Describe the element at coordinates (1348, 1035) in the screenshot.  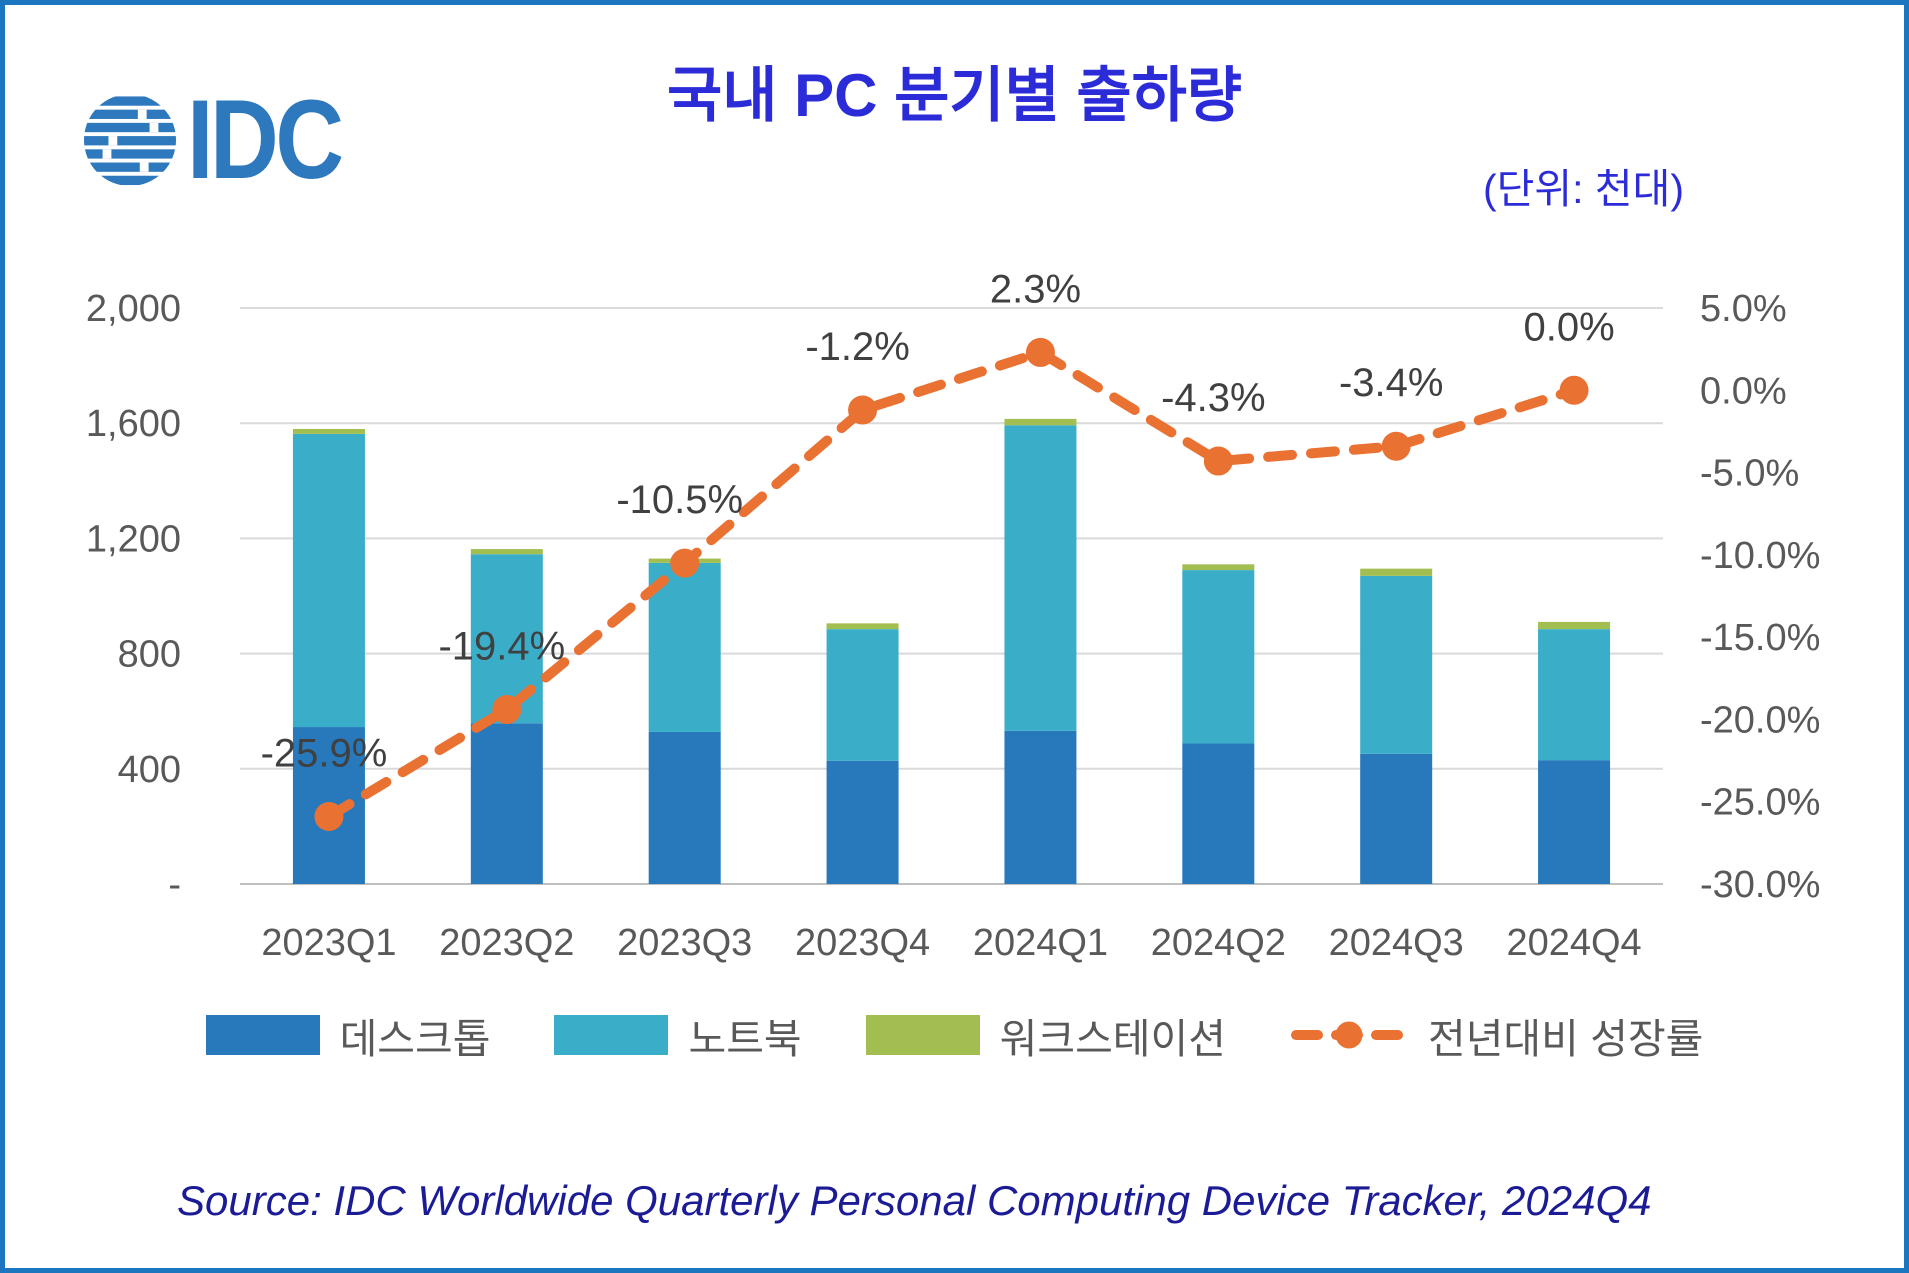
I see `growth-line-sample-icon` at that location.